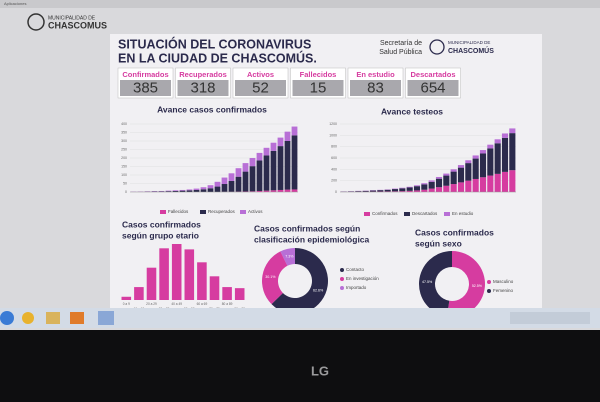 The height and width of the screenshot is (402, 600). What do you see at coordinates (318, 291) in the screenshot?
I see `value-label: 62.6%` at bounding box center [318, 291].